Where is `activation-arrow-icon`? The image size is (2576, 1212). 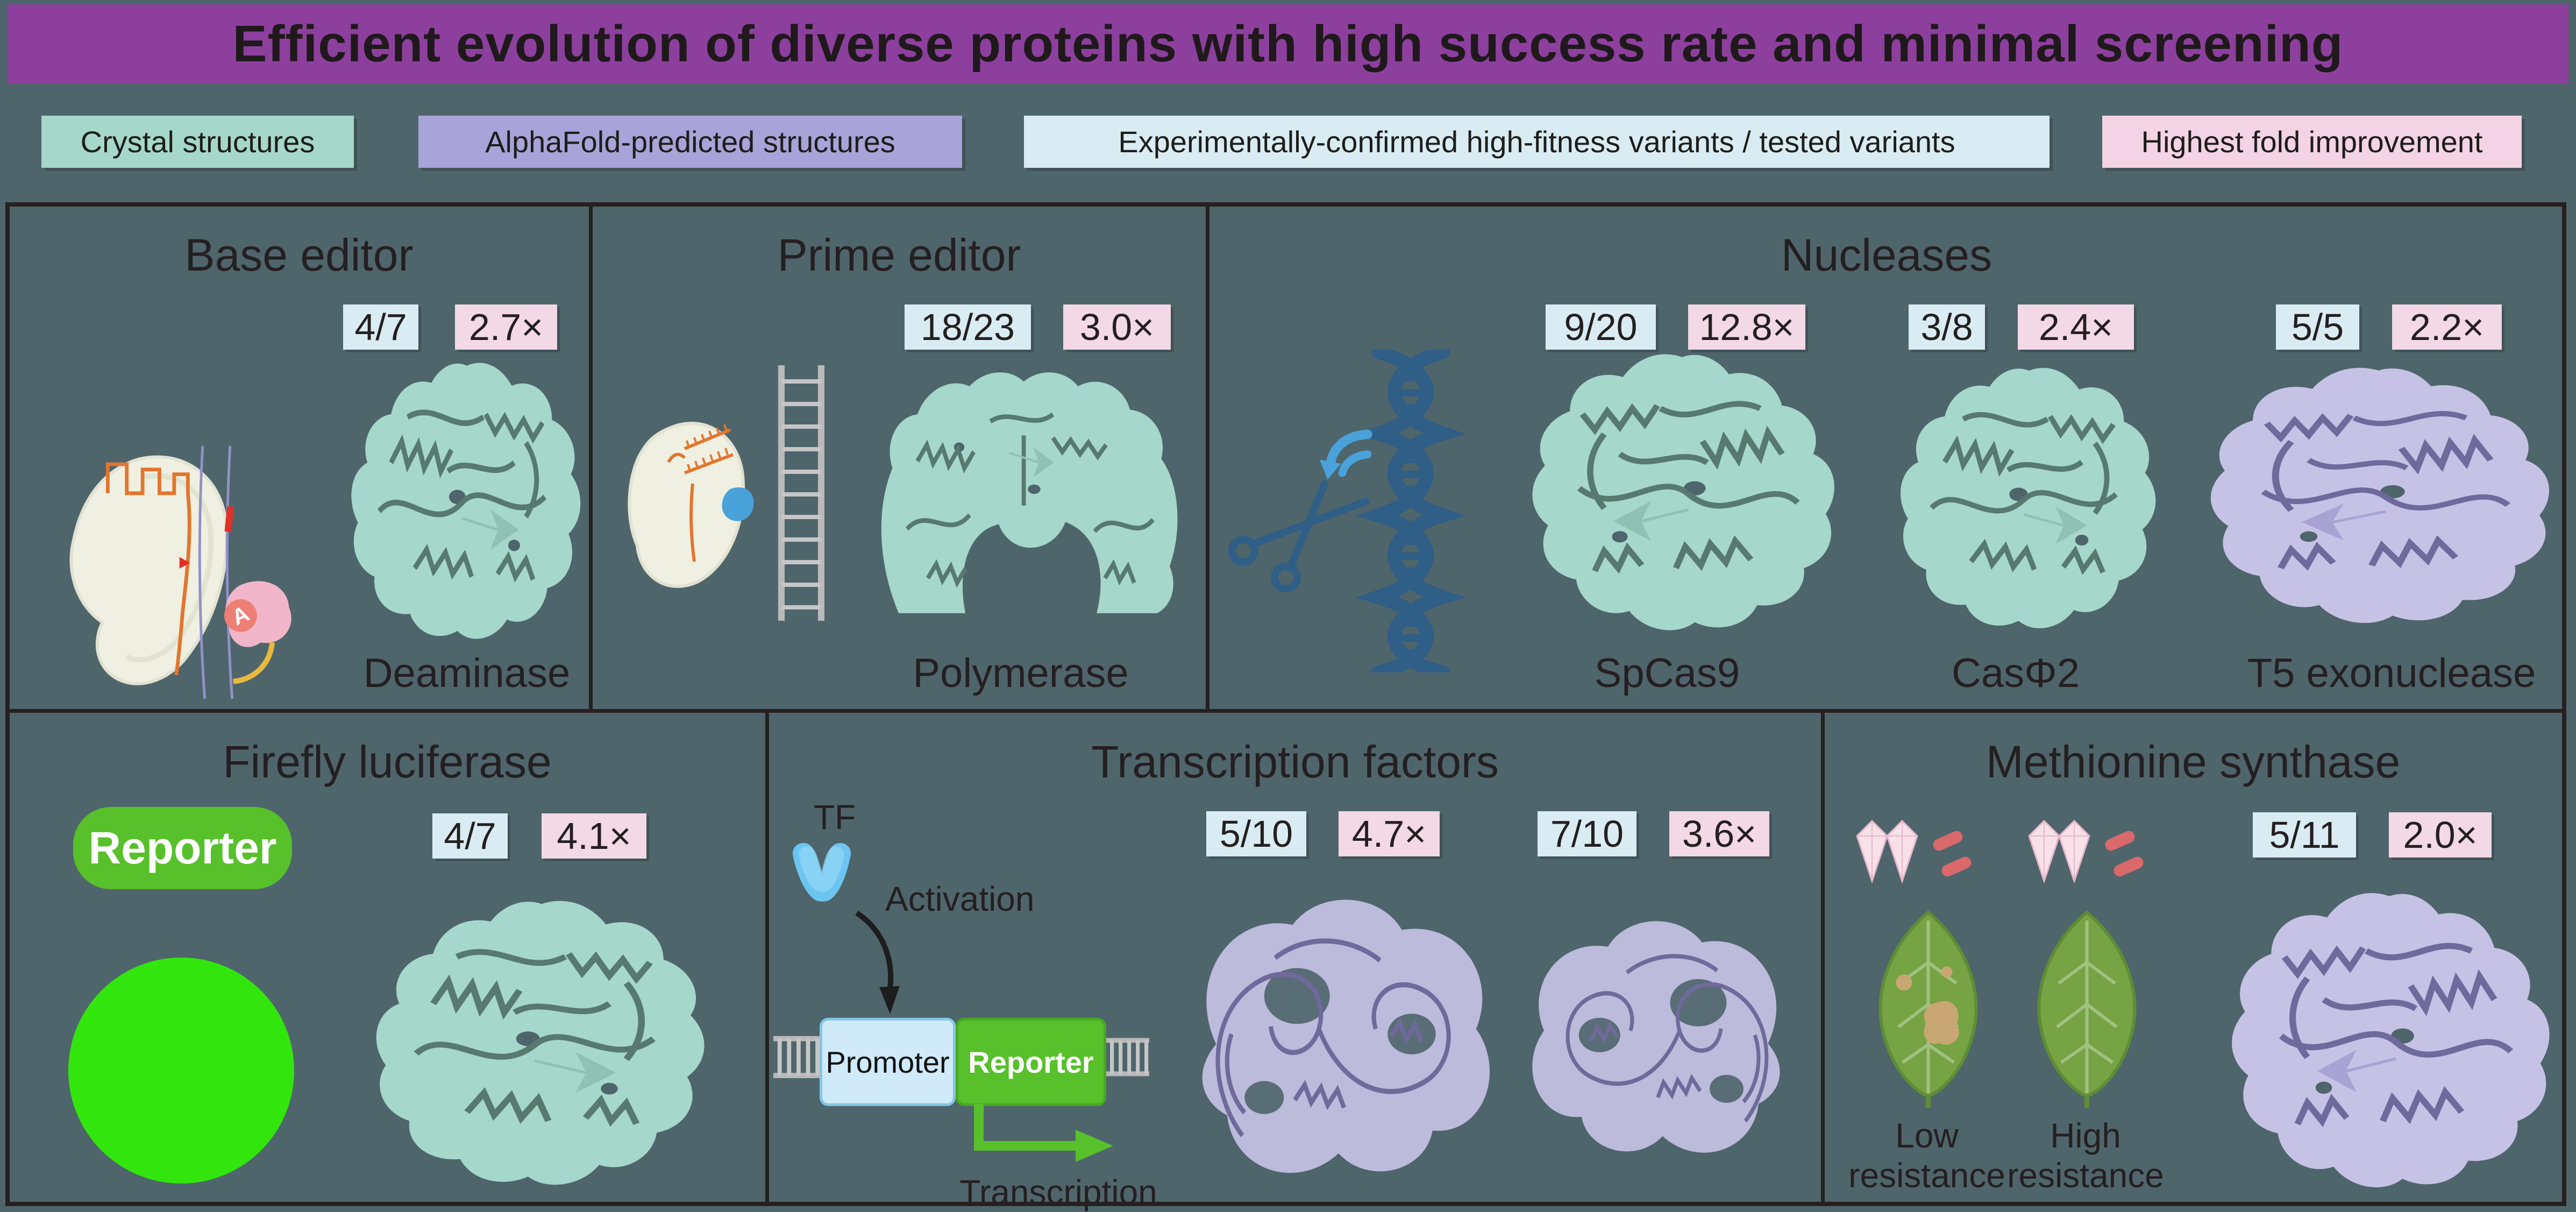 activation-arrow-icon is located at coordinates (878, 962).